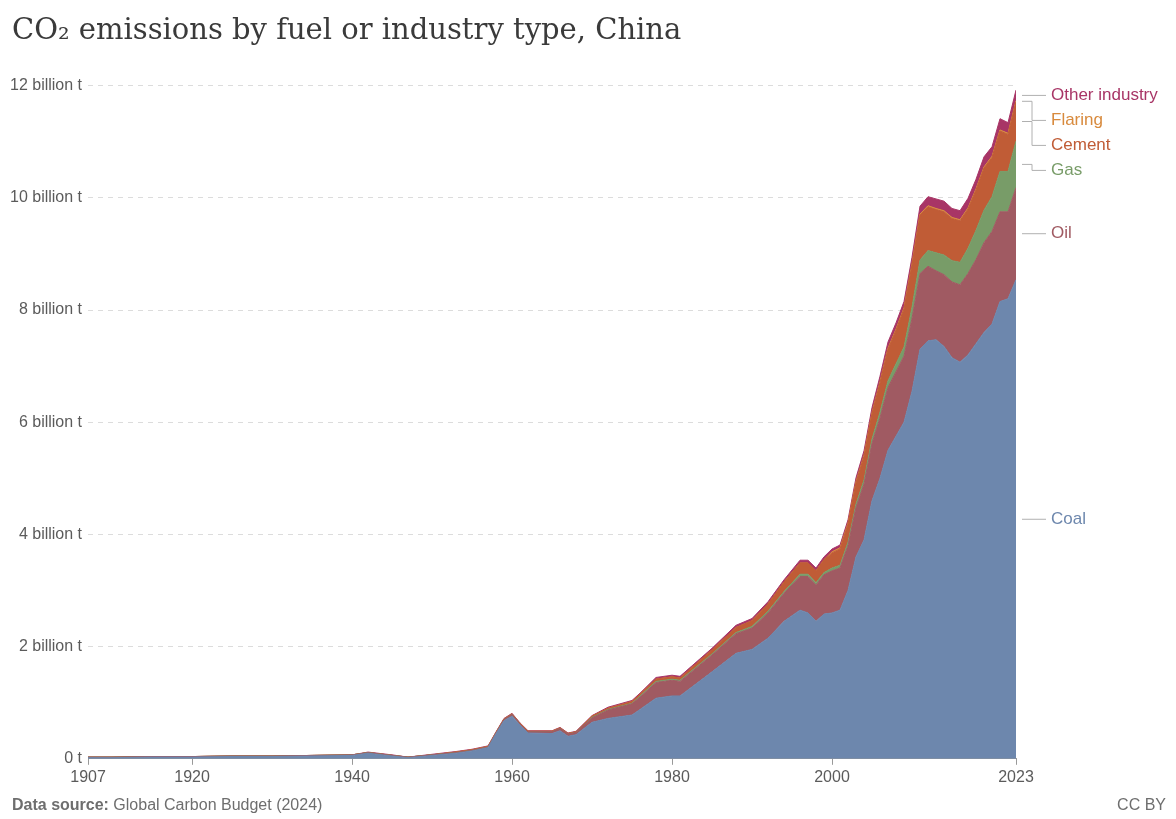  Describe the element at coordinates (1077, 120) in the screenshot. I see `text: Flaring` at that location.